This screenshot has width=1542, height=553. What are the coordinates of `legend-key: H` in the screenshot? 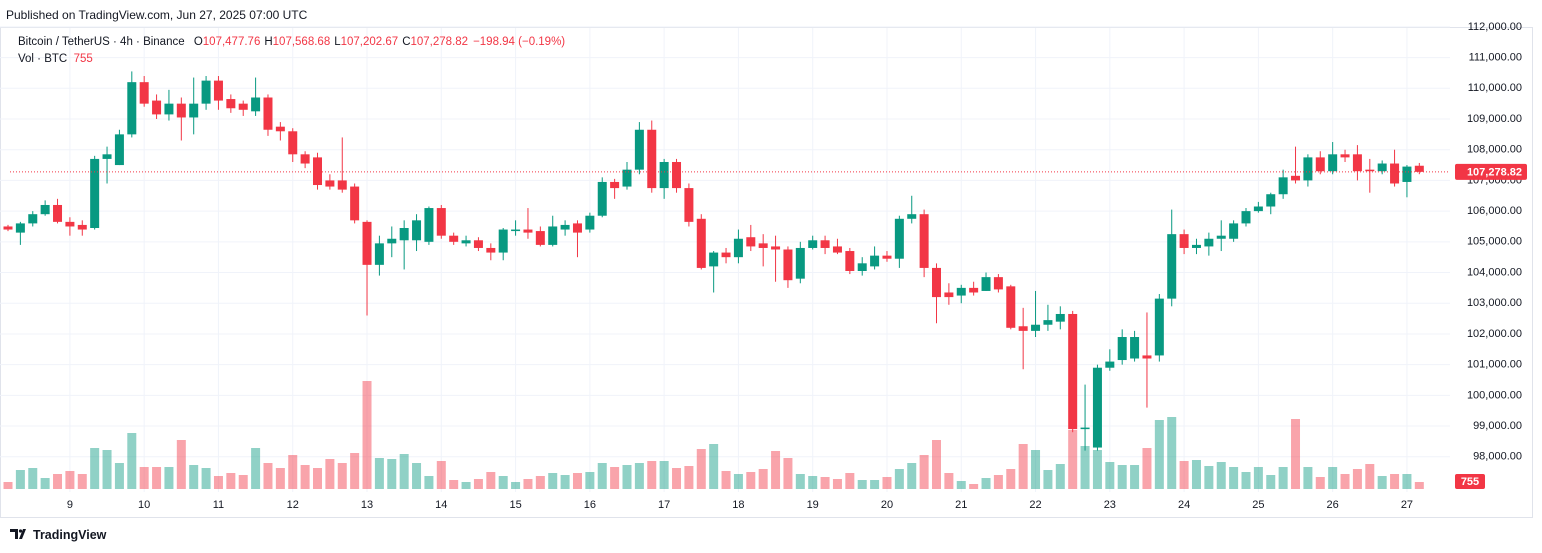 It's located at (268, 42).